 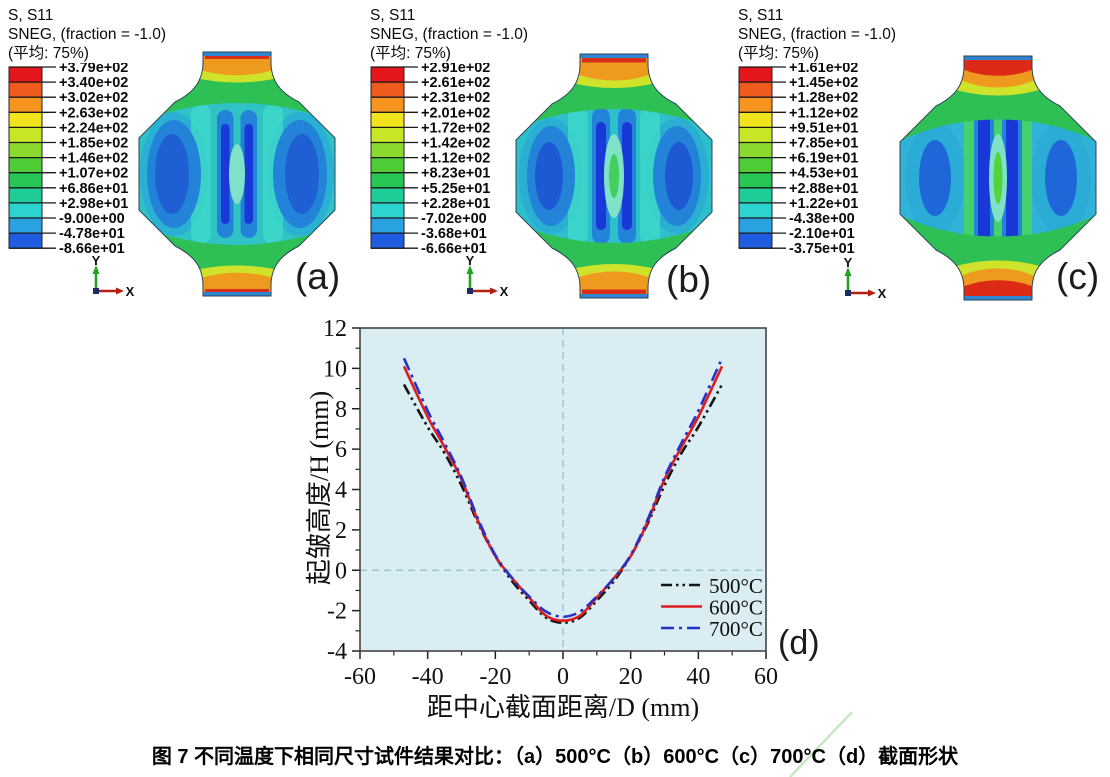 What do you see at coordinates (455, 174) in the screenshot?
I see `colorbar-value: +8.23e+01` at bounding box center [455, 174].